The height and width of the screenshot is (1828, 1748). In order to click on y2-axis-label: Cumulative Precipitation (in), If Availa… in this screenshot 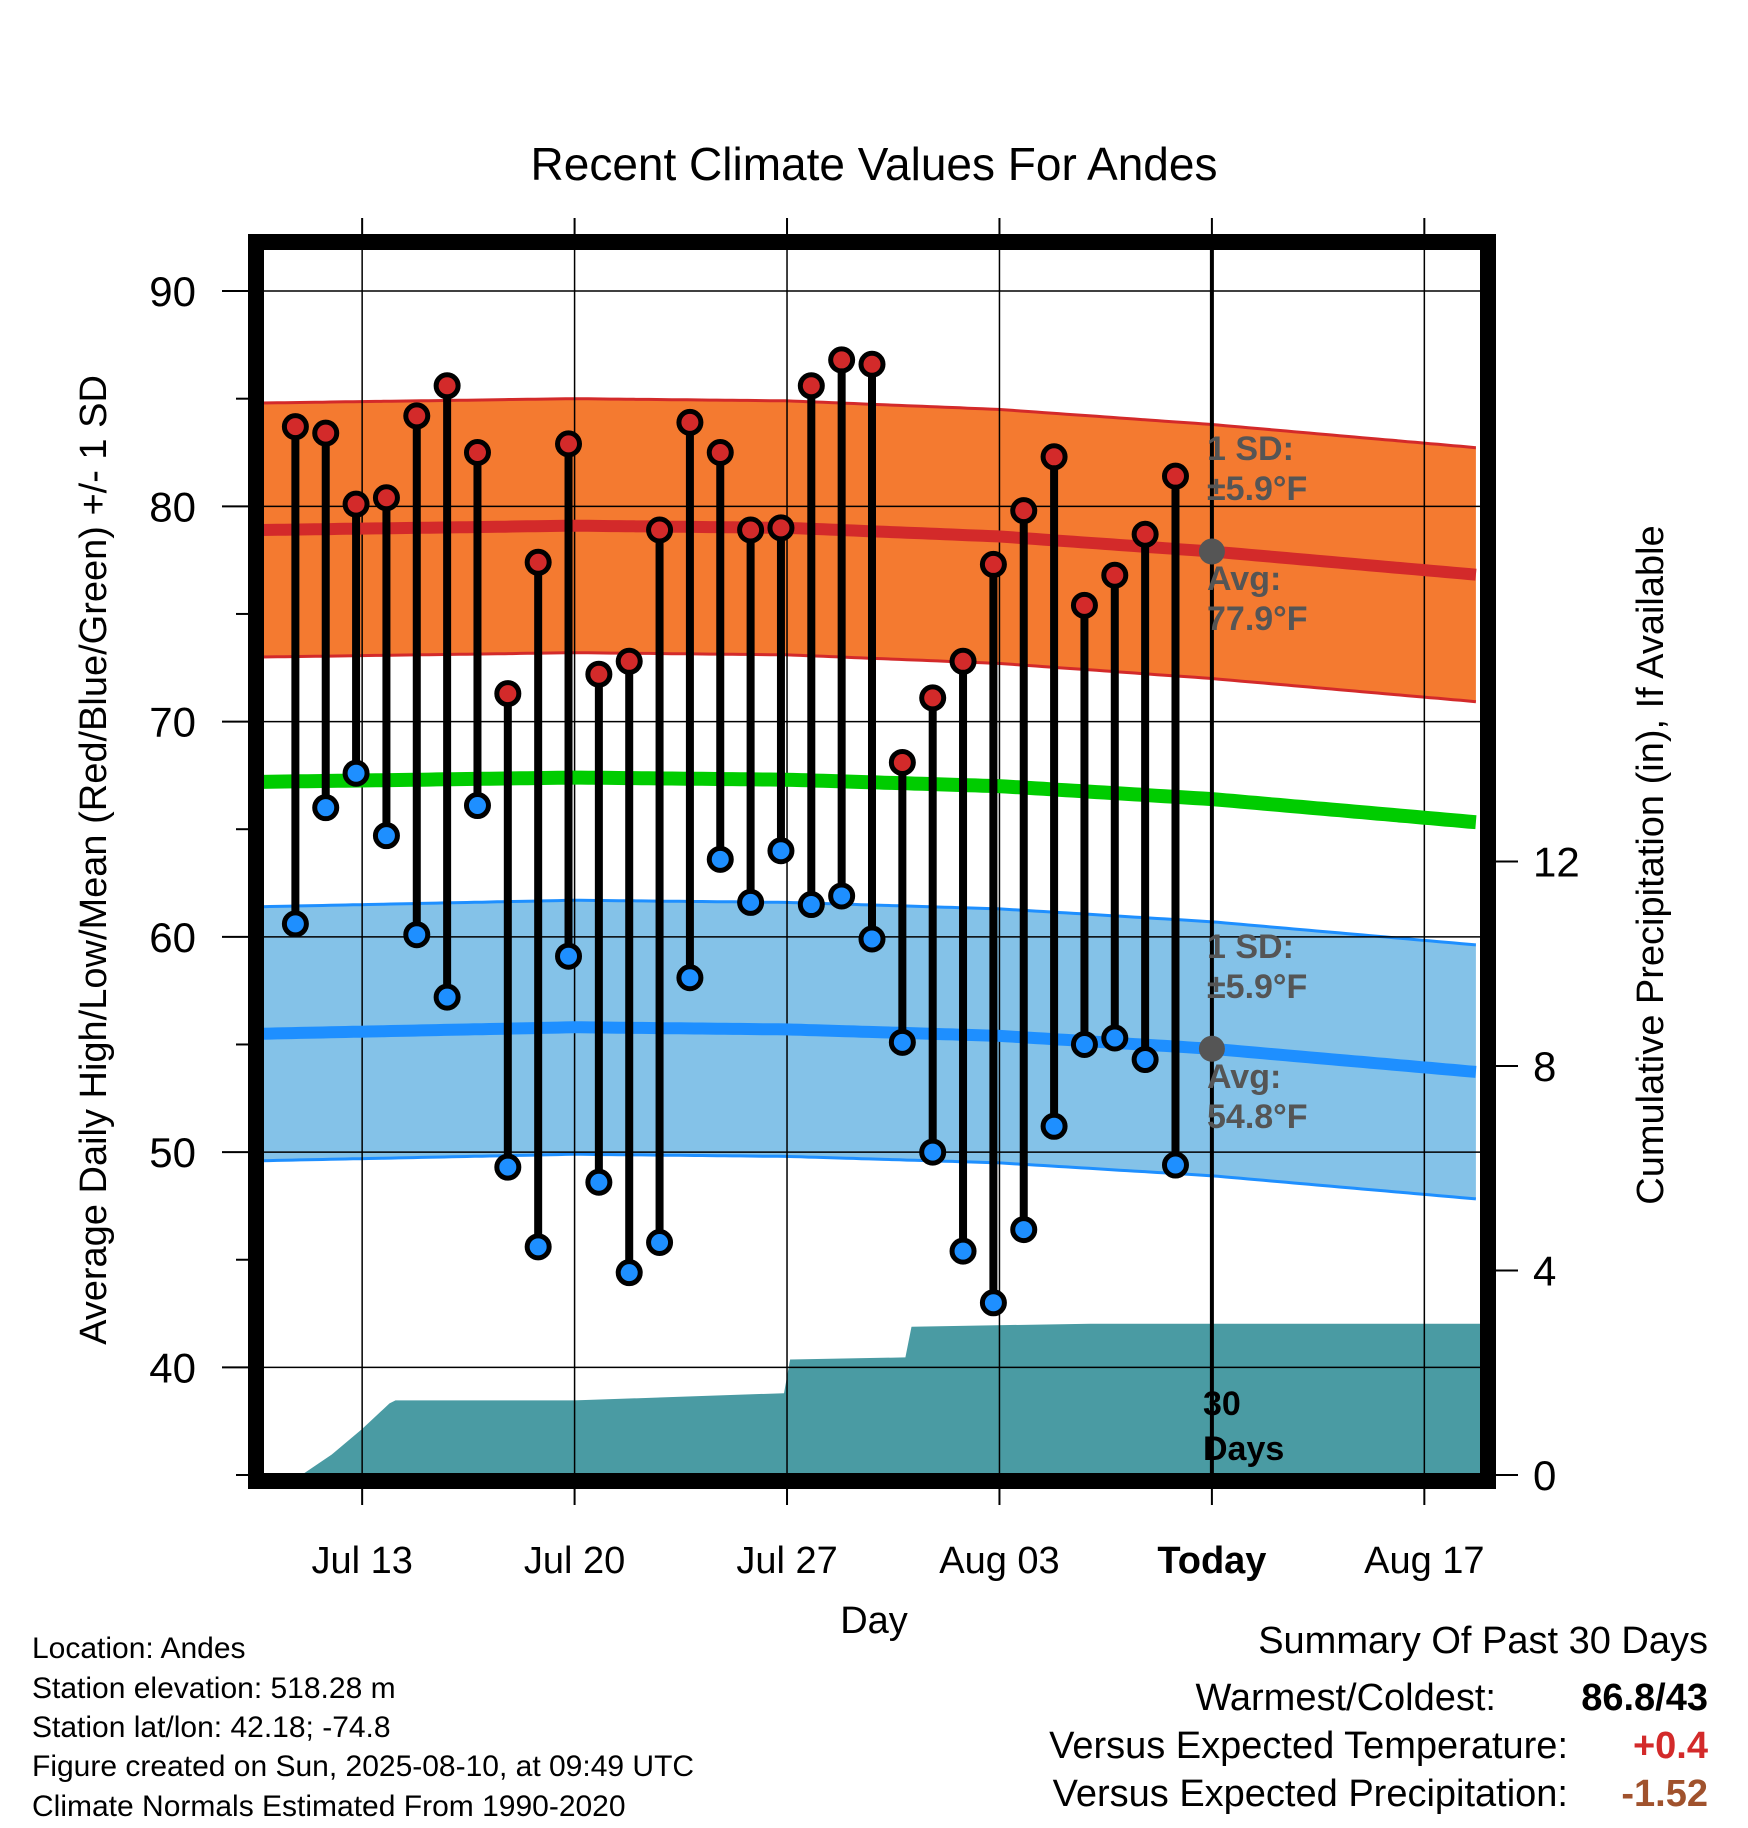, I will do `click(1651, 864)`.